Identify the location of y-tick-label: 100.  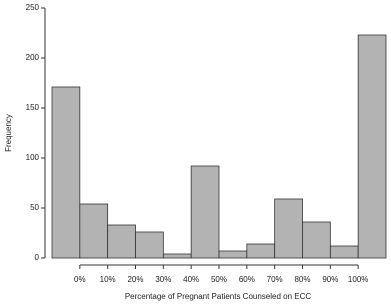
(33, 157).